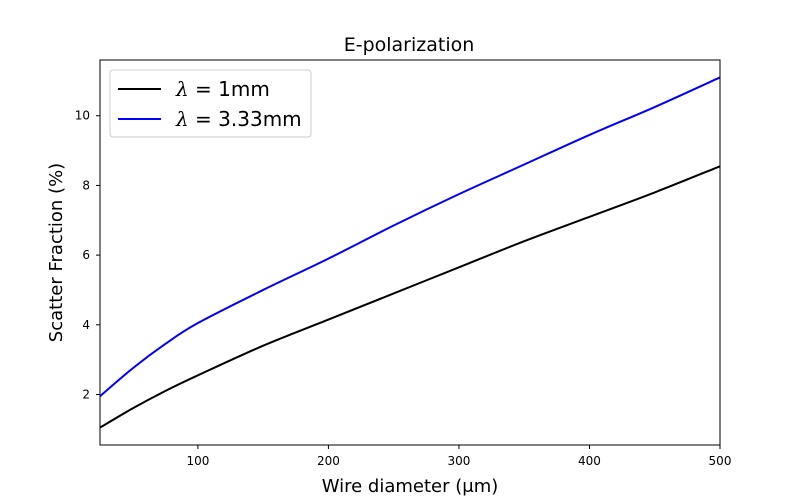 This screenshot has width=800, height=500. I want to click on legend-items: λ = 1mm λ = 3.33mm, so click(210, 104).